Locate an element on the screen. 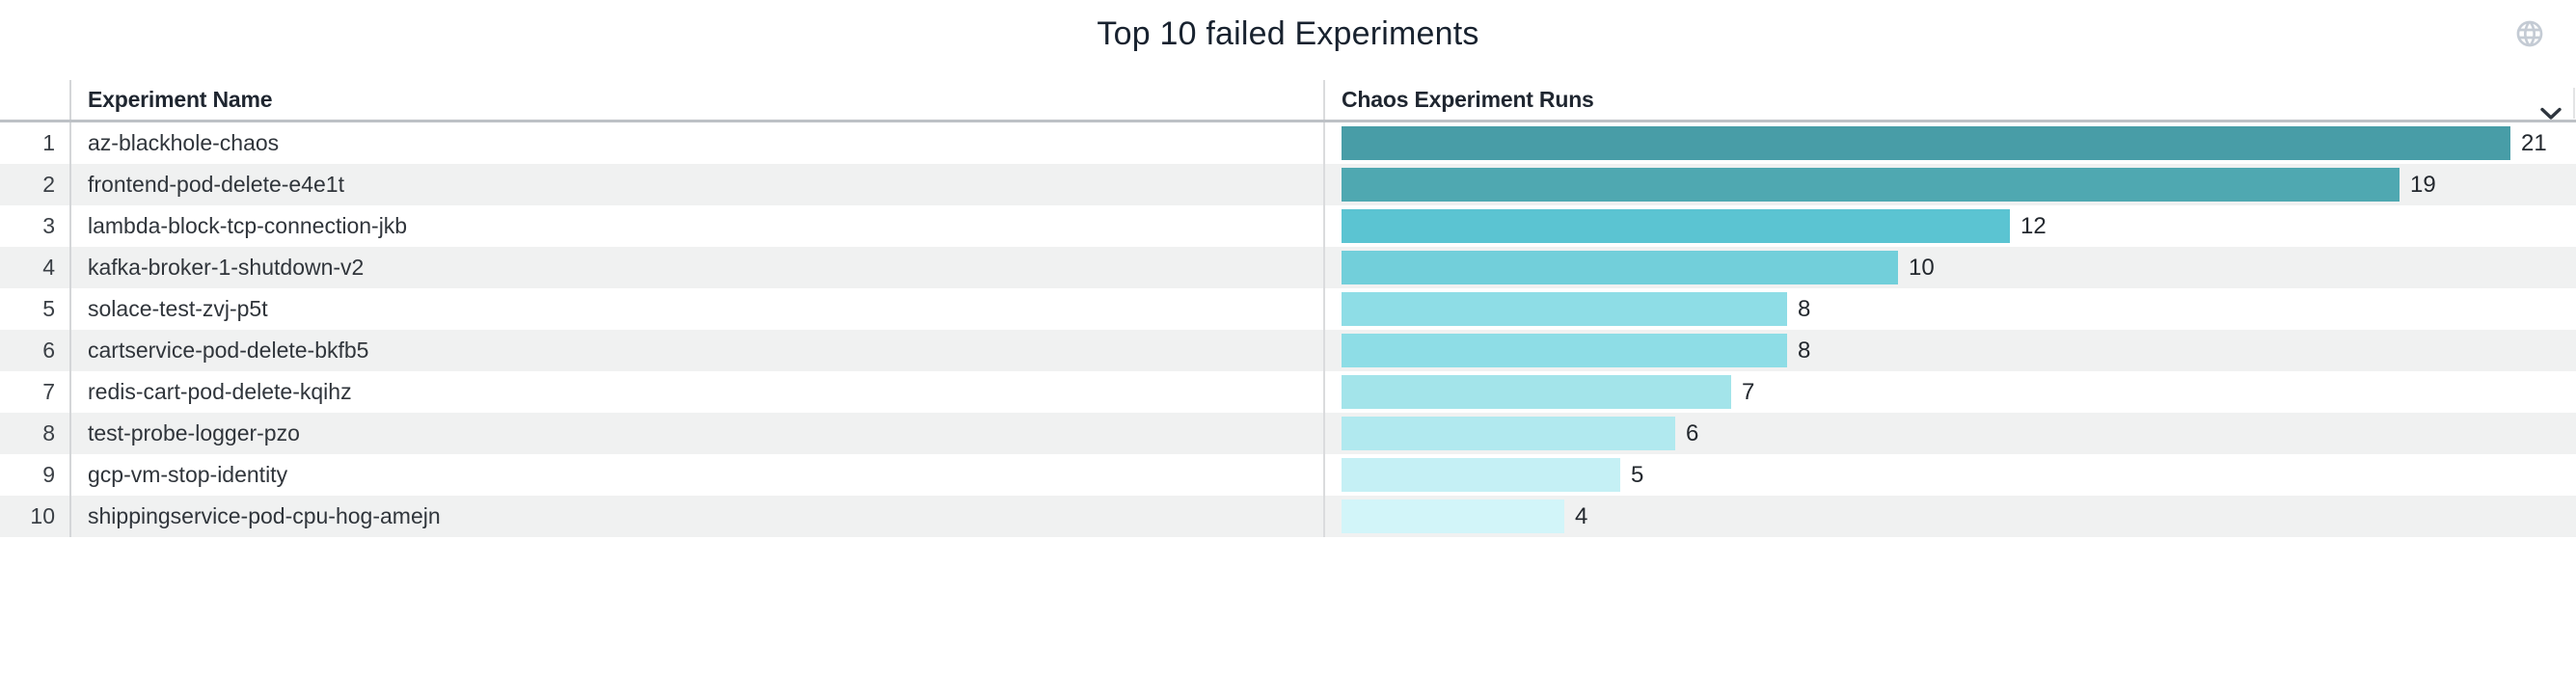  globe-icon-svg is located at coordinates (2529, 33).